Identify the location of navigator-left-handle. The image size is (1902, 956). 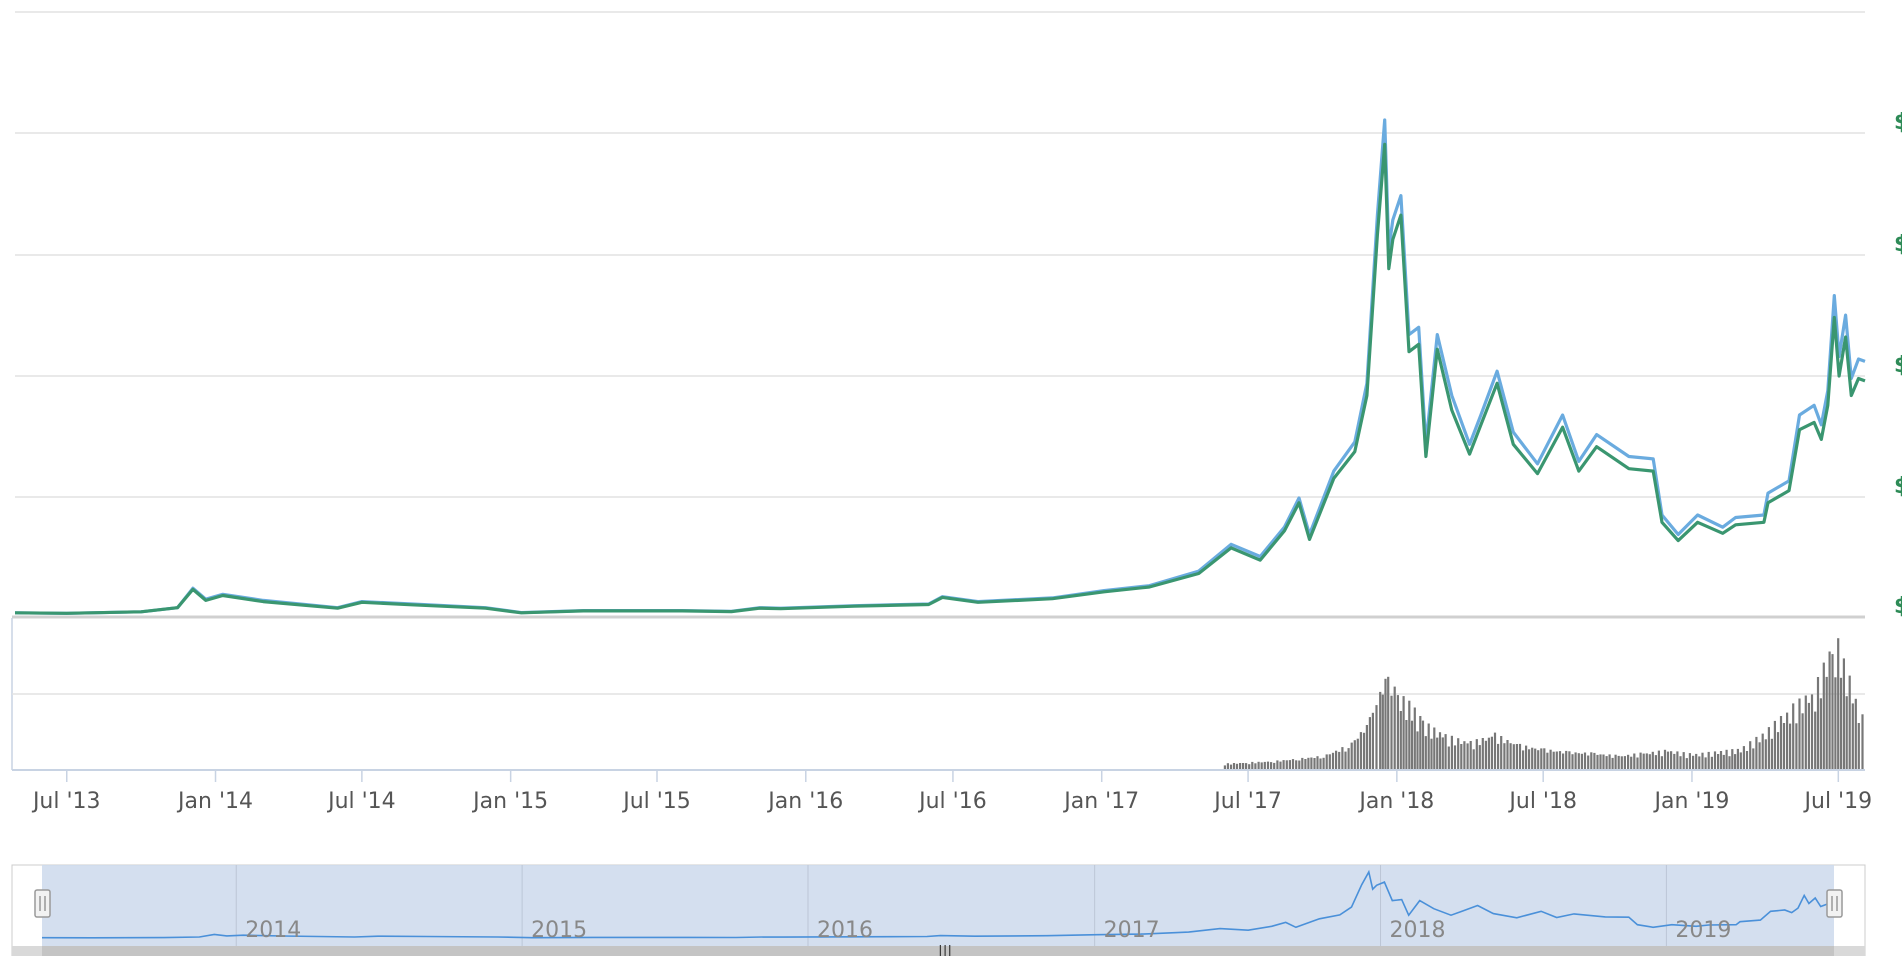
(42, 903).